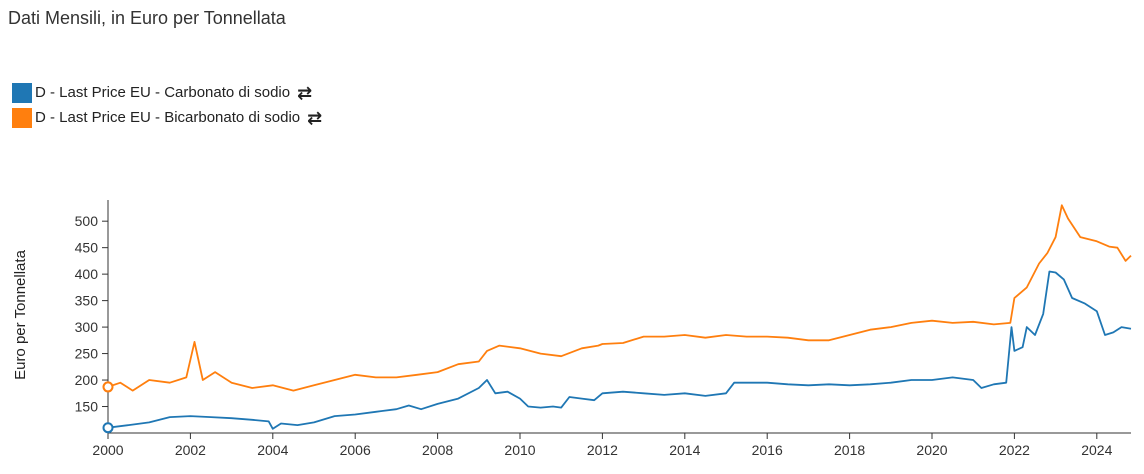 The width and height of the screenshot is (1144, 474). What do you see at coordinates (147, 18) in the screenshot?
I see `chart-subtitle: Dati Mensili, in Euro per Tonnellata` at bounding box center [147, 18].